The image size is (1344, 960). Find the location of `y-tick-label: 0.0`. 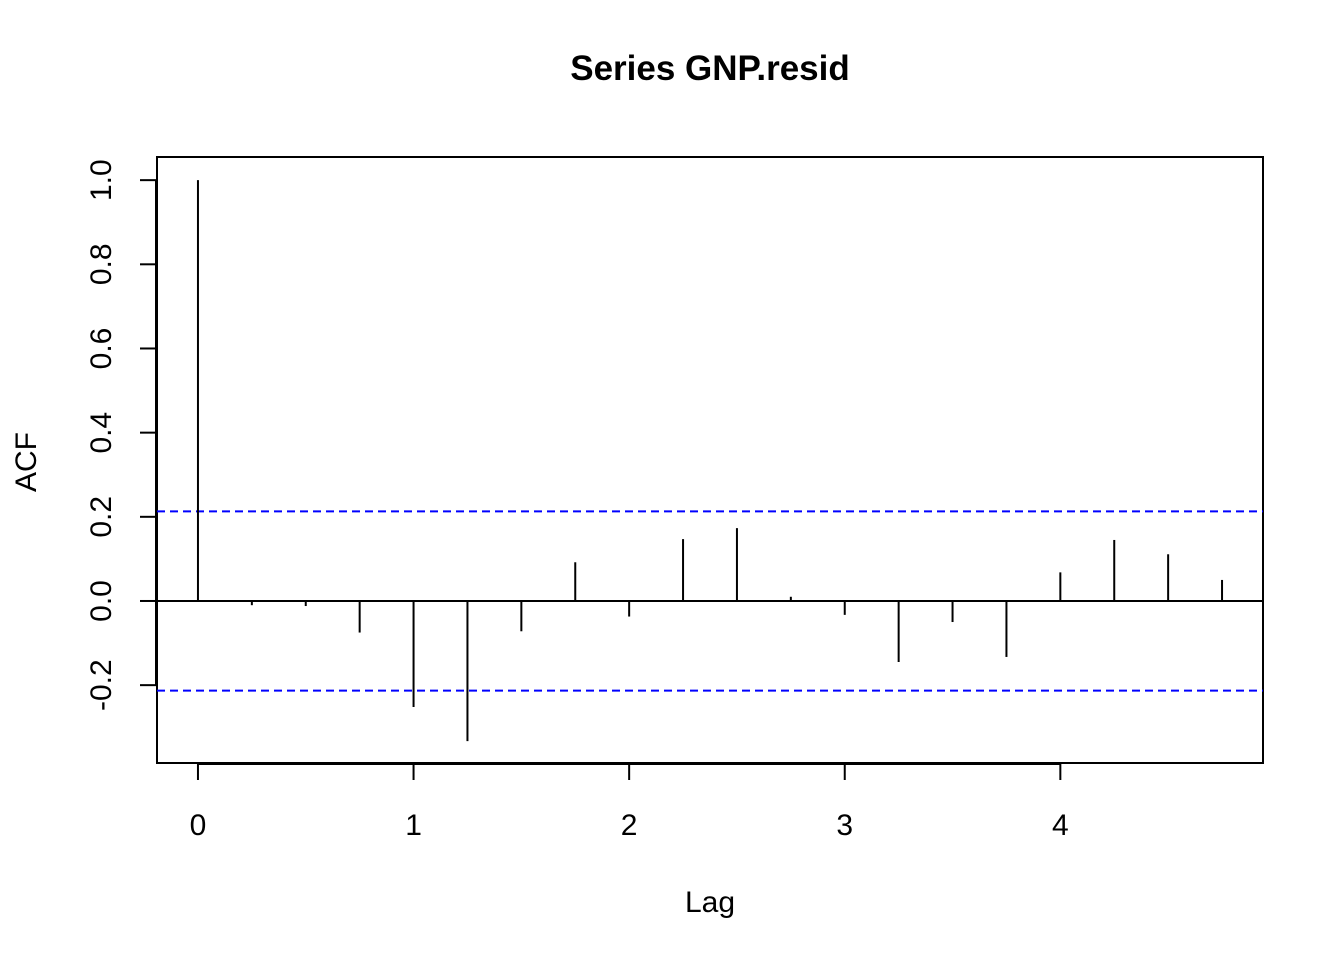

y-tick-label: 0.0 is located at coordinates (101, 601).